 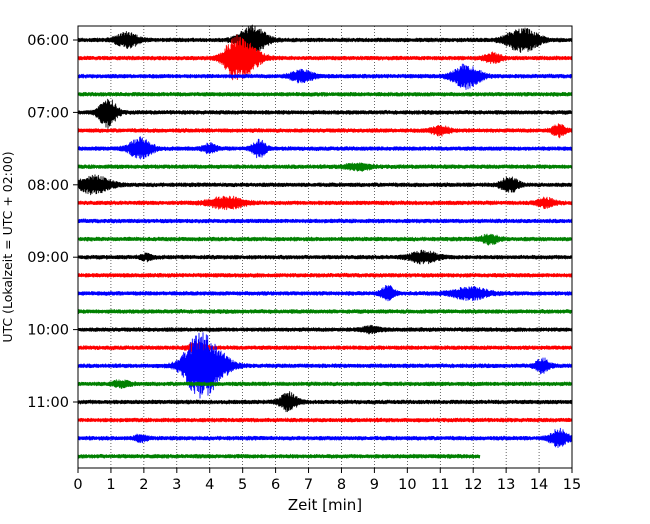 I want to click on x-tick-label-0: 0, so click(x=77, y=485).